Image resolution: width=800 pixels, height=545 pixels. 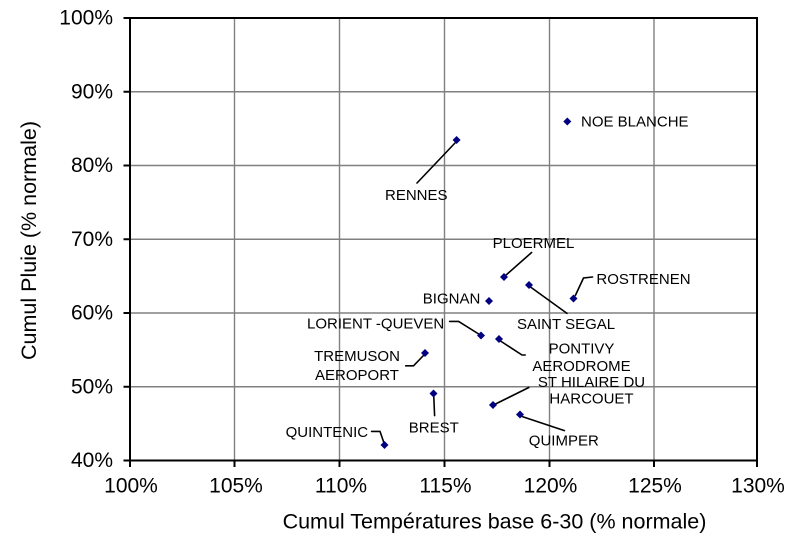 I want to click on svg-text: 90%, so click(x=92, y=91).